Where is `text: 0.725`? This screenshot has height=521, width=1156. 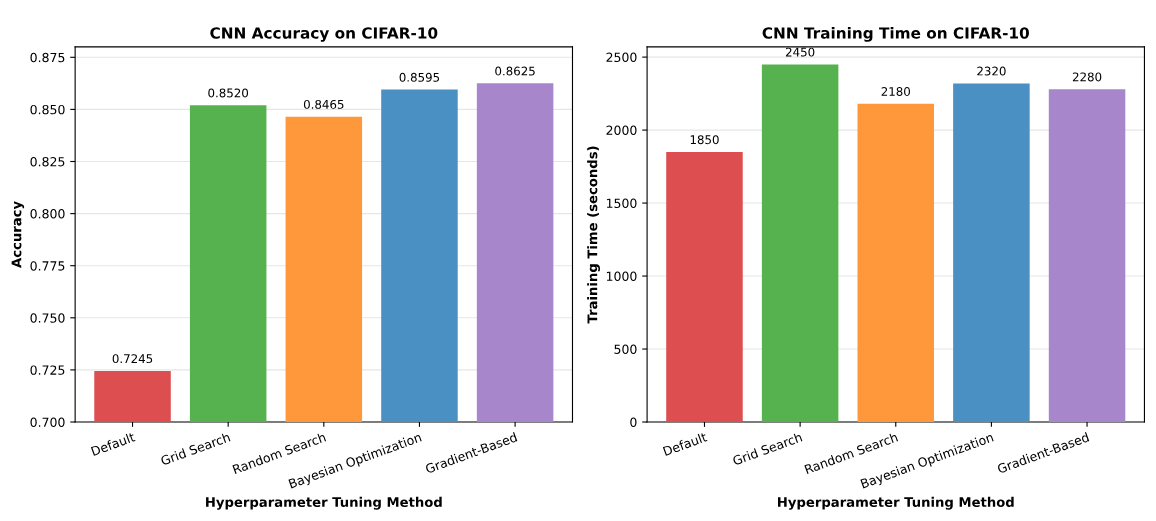 text: 0.725 is located at coordinates (47, 370).